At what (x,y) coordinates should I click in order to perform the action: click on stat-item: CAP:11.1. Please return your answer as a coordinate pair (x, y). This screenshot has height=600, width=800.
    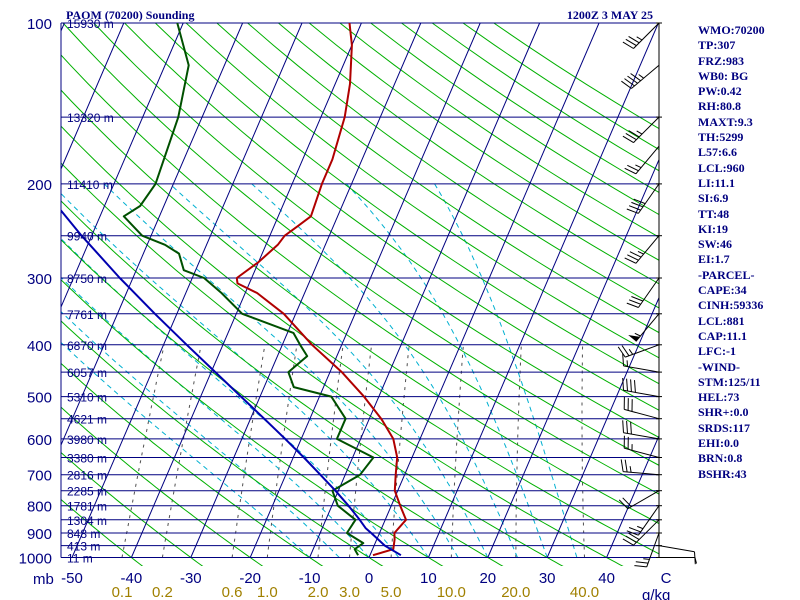
    Looking at the image, I should click on (722, 335).